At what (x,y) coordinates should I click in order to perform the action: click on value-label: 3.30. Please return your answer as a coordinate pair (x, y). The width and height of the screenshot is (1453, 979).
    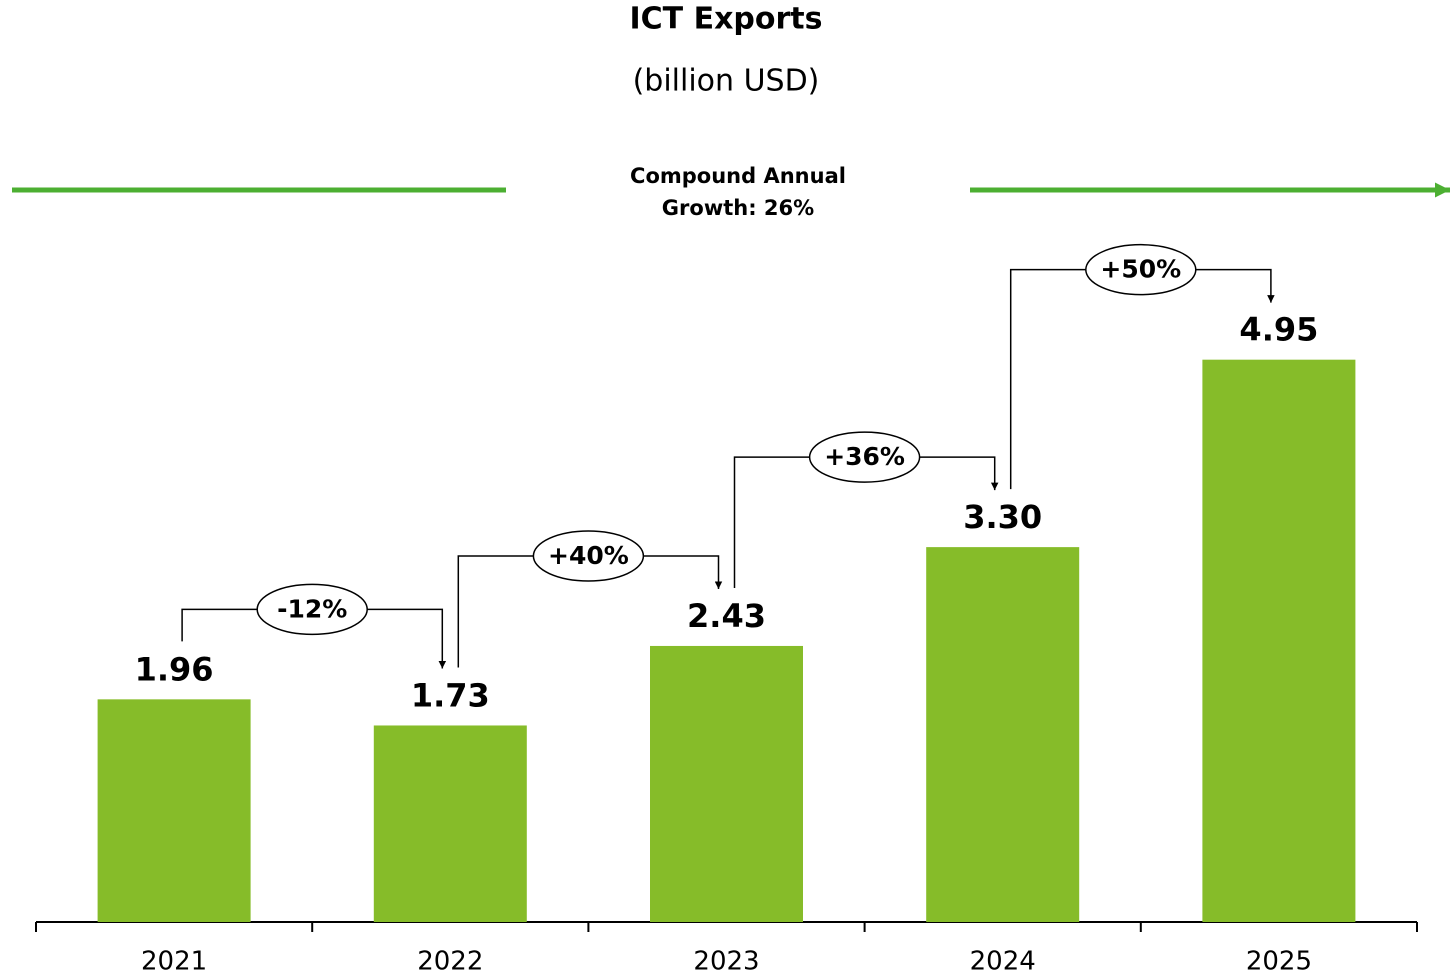
    Looking at the image, I should click on (1002, 517).